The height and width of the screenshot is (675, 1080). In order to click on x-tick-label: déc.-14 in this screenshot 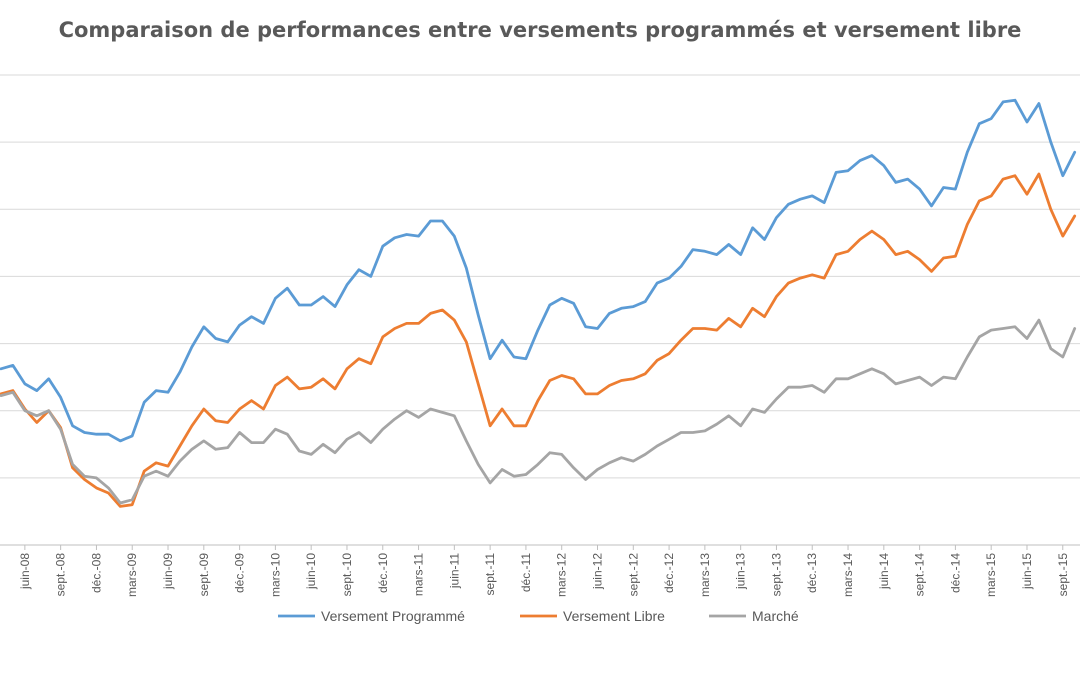, I will do `click(955, 573)`.